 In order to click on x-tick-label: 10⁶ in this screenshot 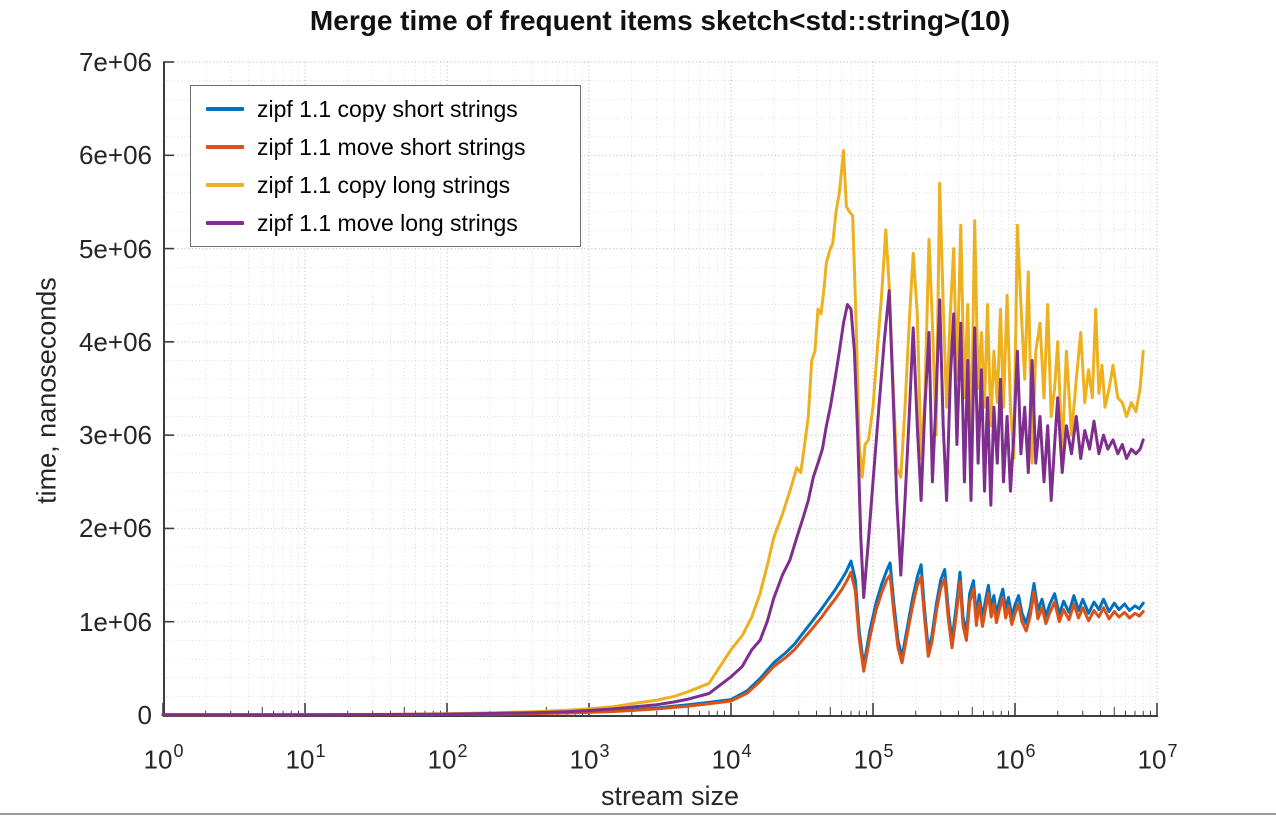, I will do `click(1015, 758)`.